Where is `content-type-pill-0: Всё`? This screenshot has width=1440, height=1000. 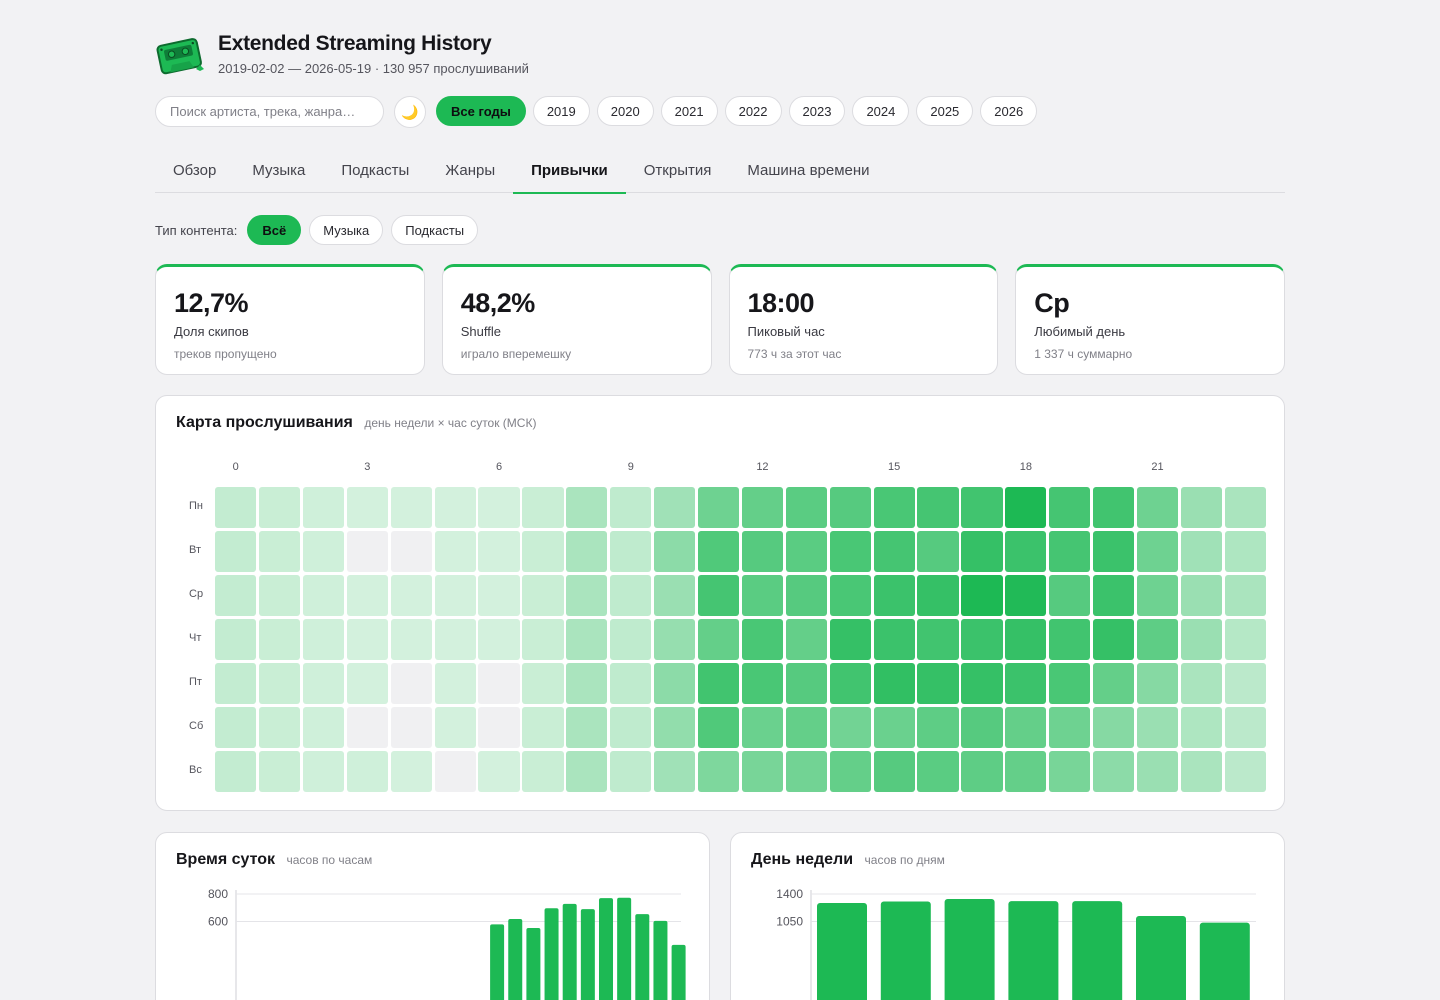 content-type-pill-0: Всё is located at coordinates (274, 230).